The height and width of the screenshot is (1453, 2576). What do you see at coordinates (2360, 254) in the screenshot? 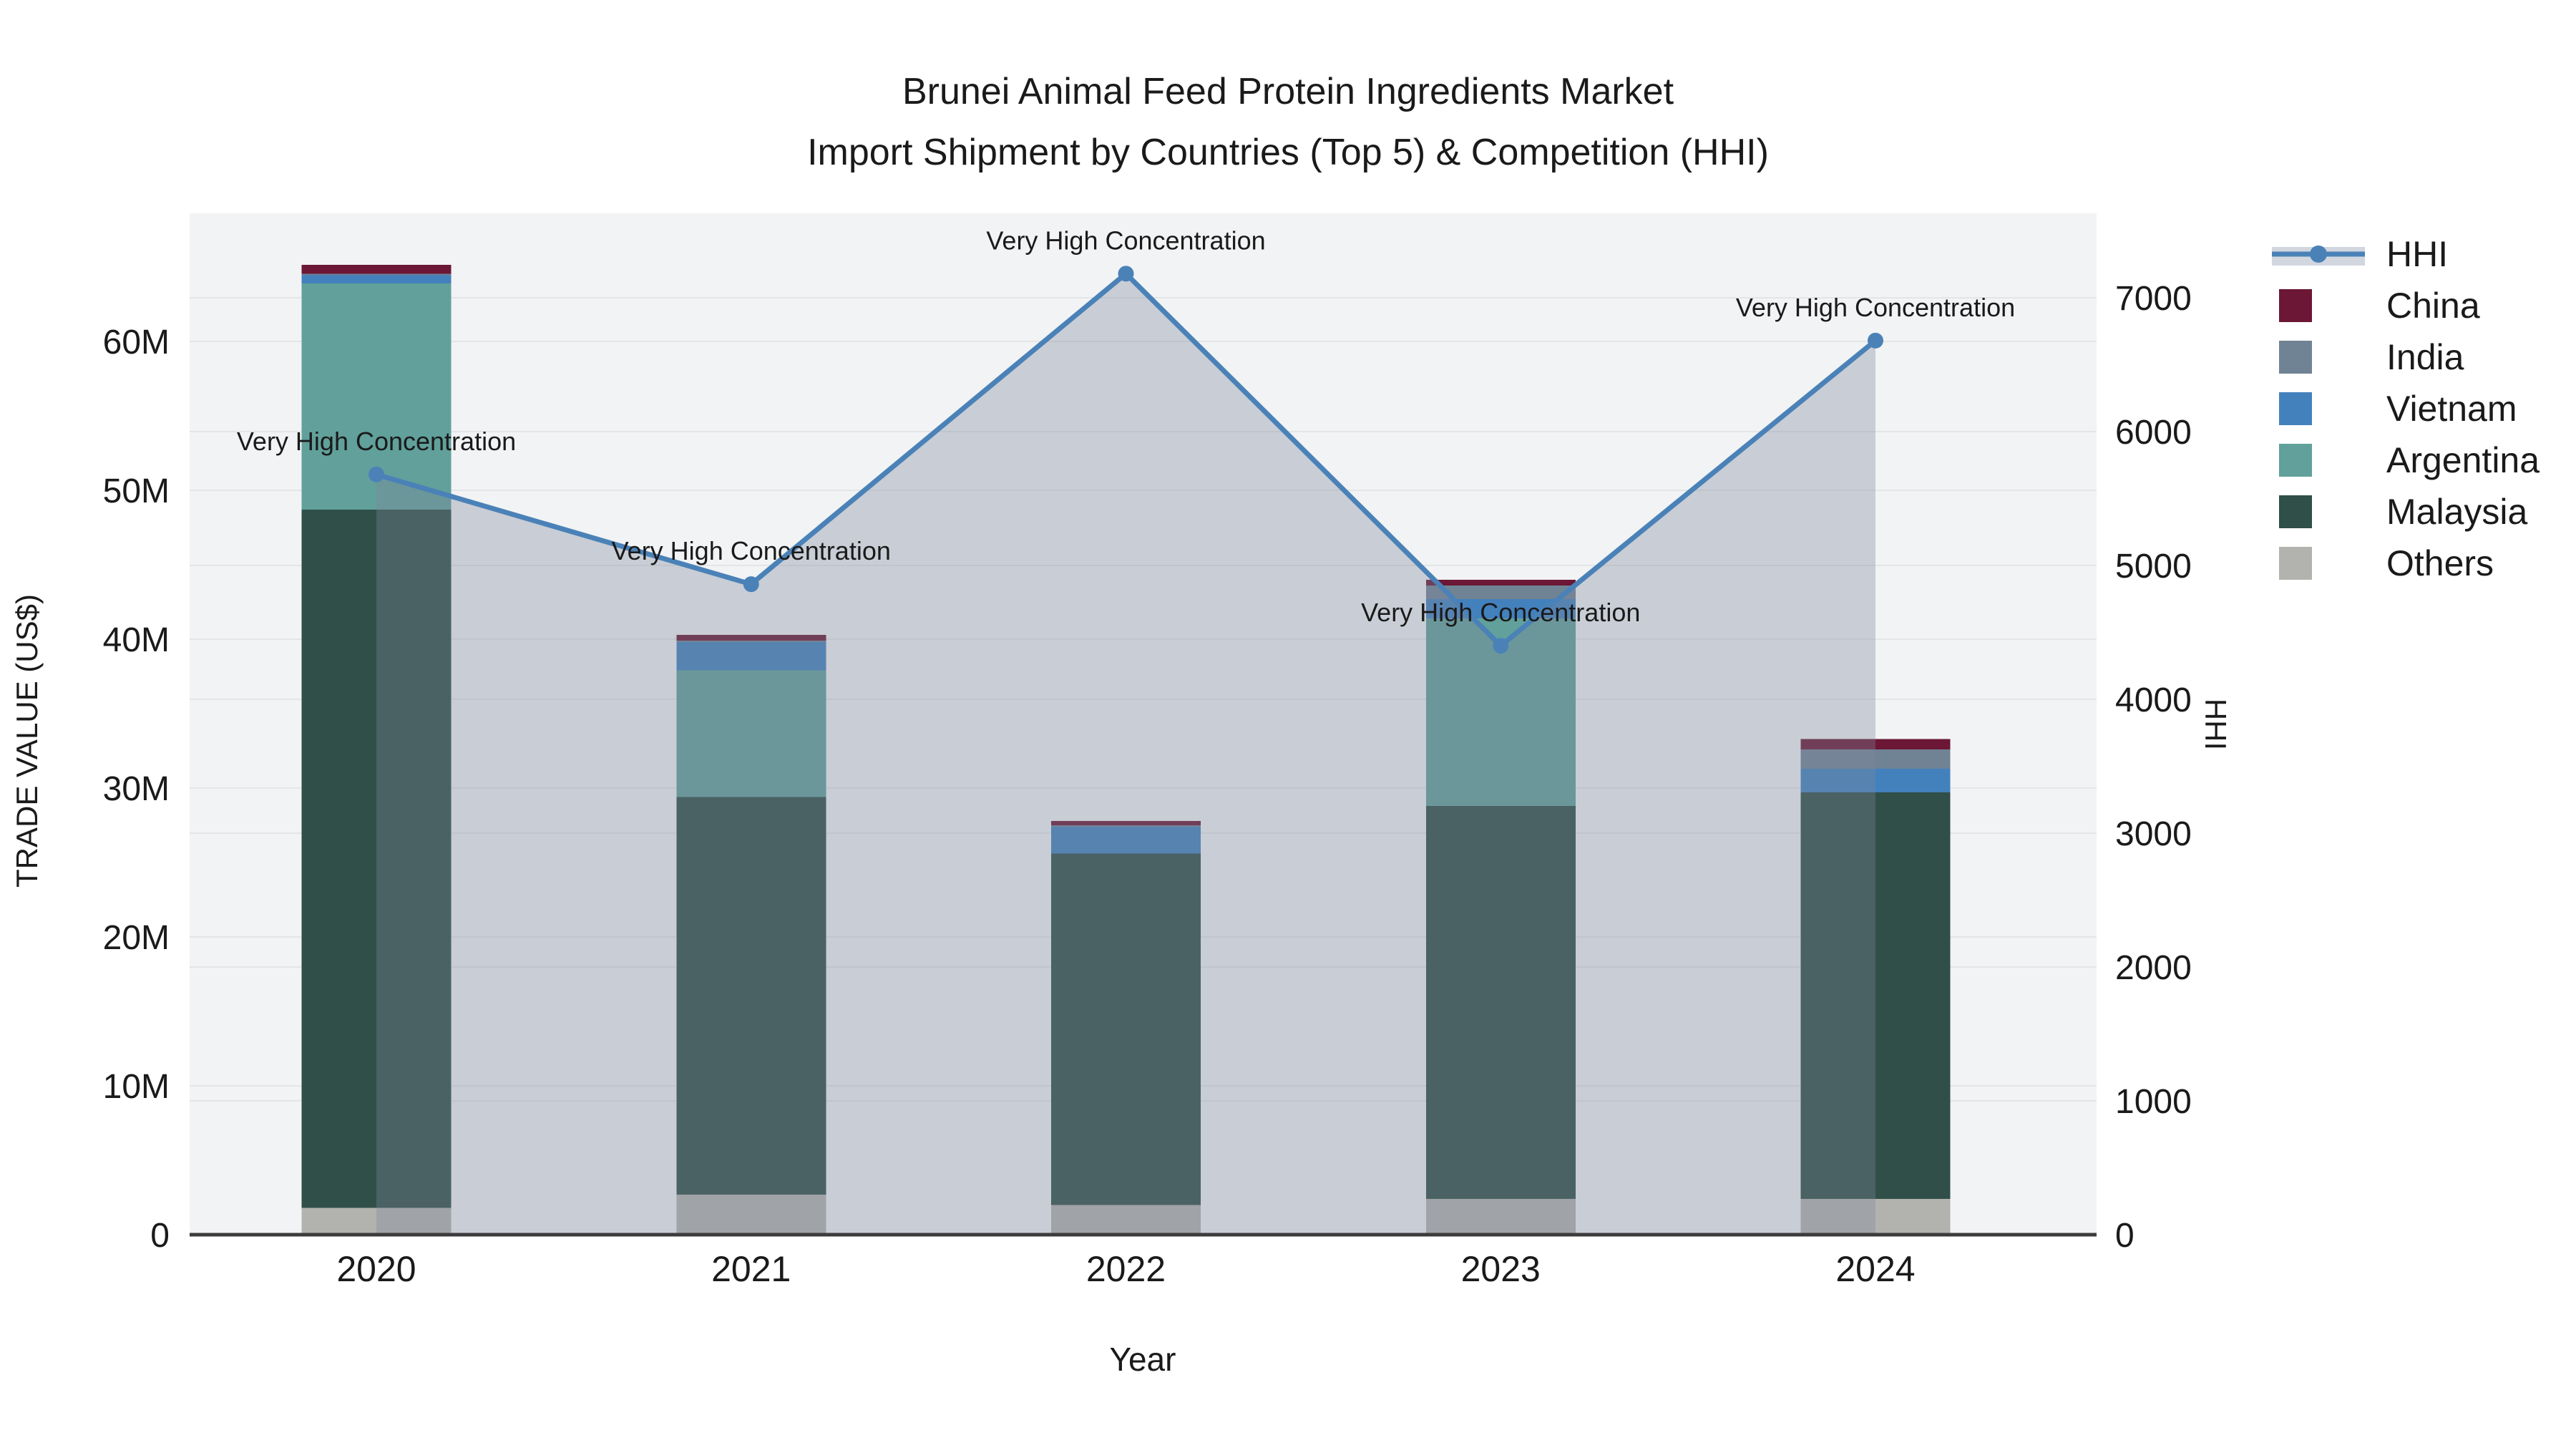
I see `legend-item-hhi: HHI` at bounding box center [2360, 254].